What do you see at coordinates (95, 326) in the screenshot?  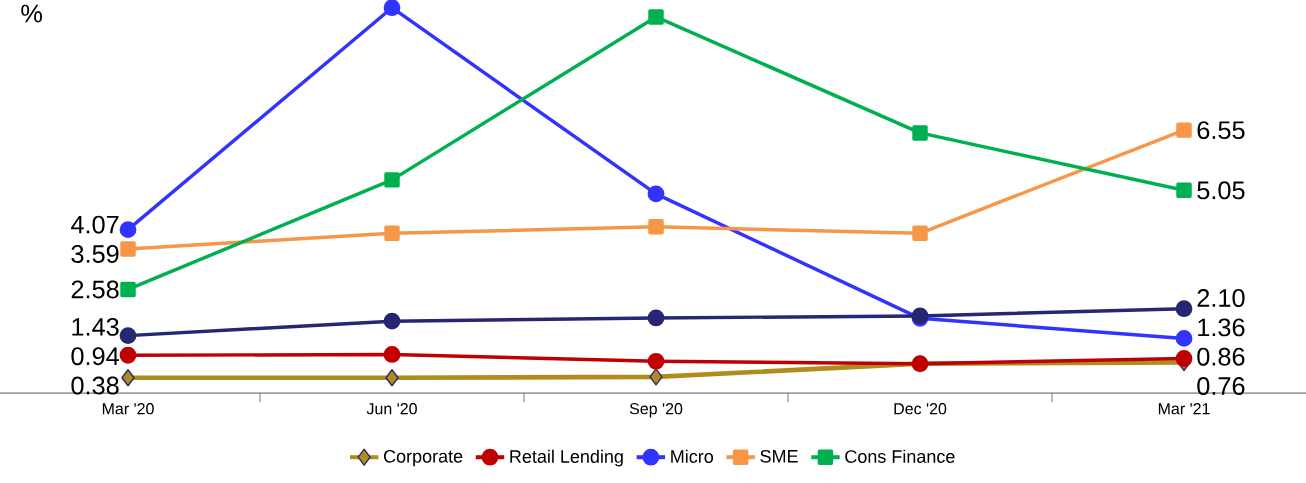 I see `data-label: 1.43` at bounding box center [95, 326].